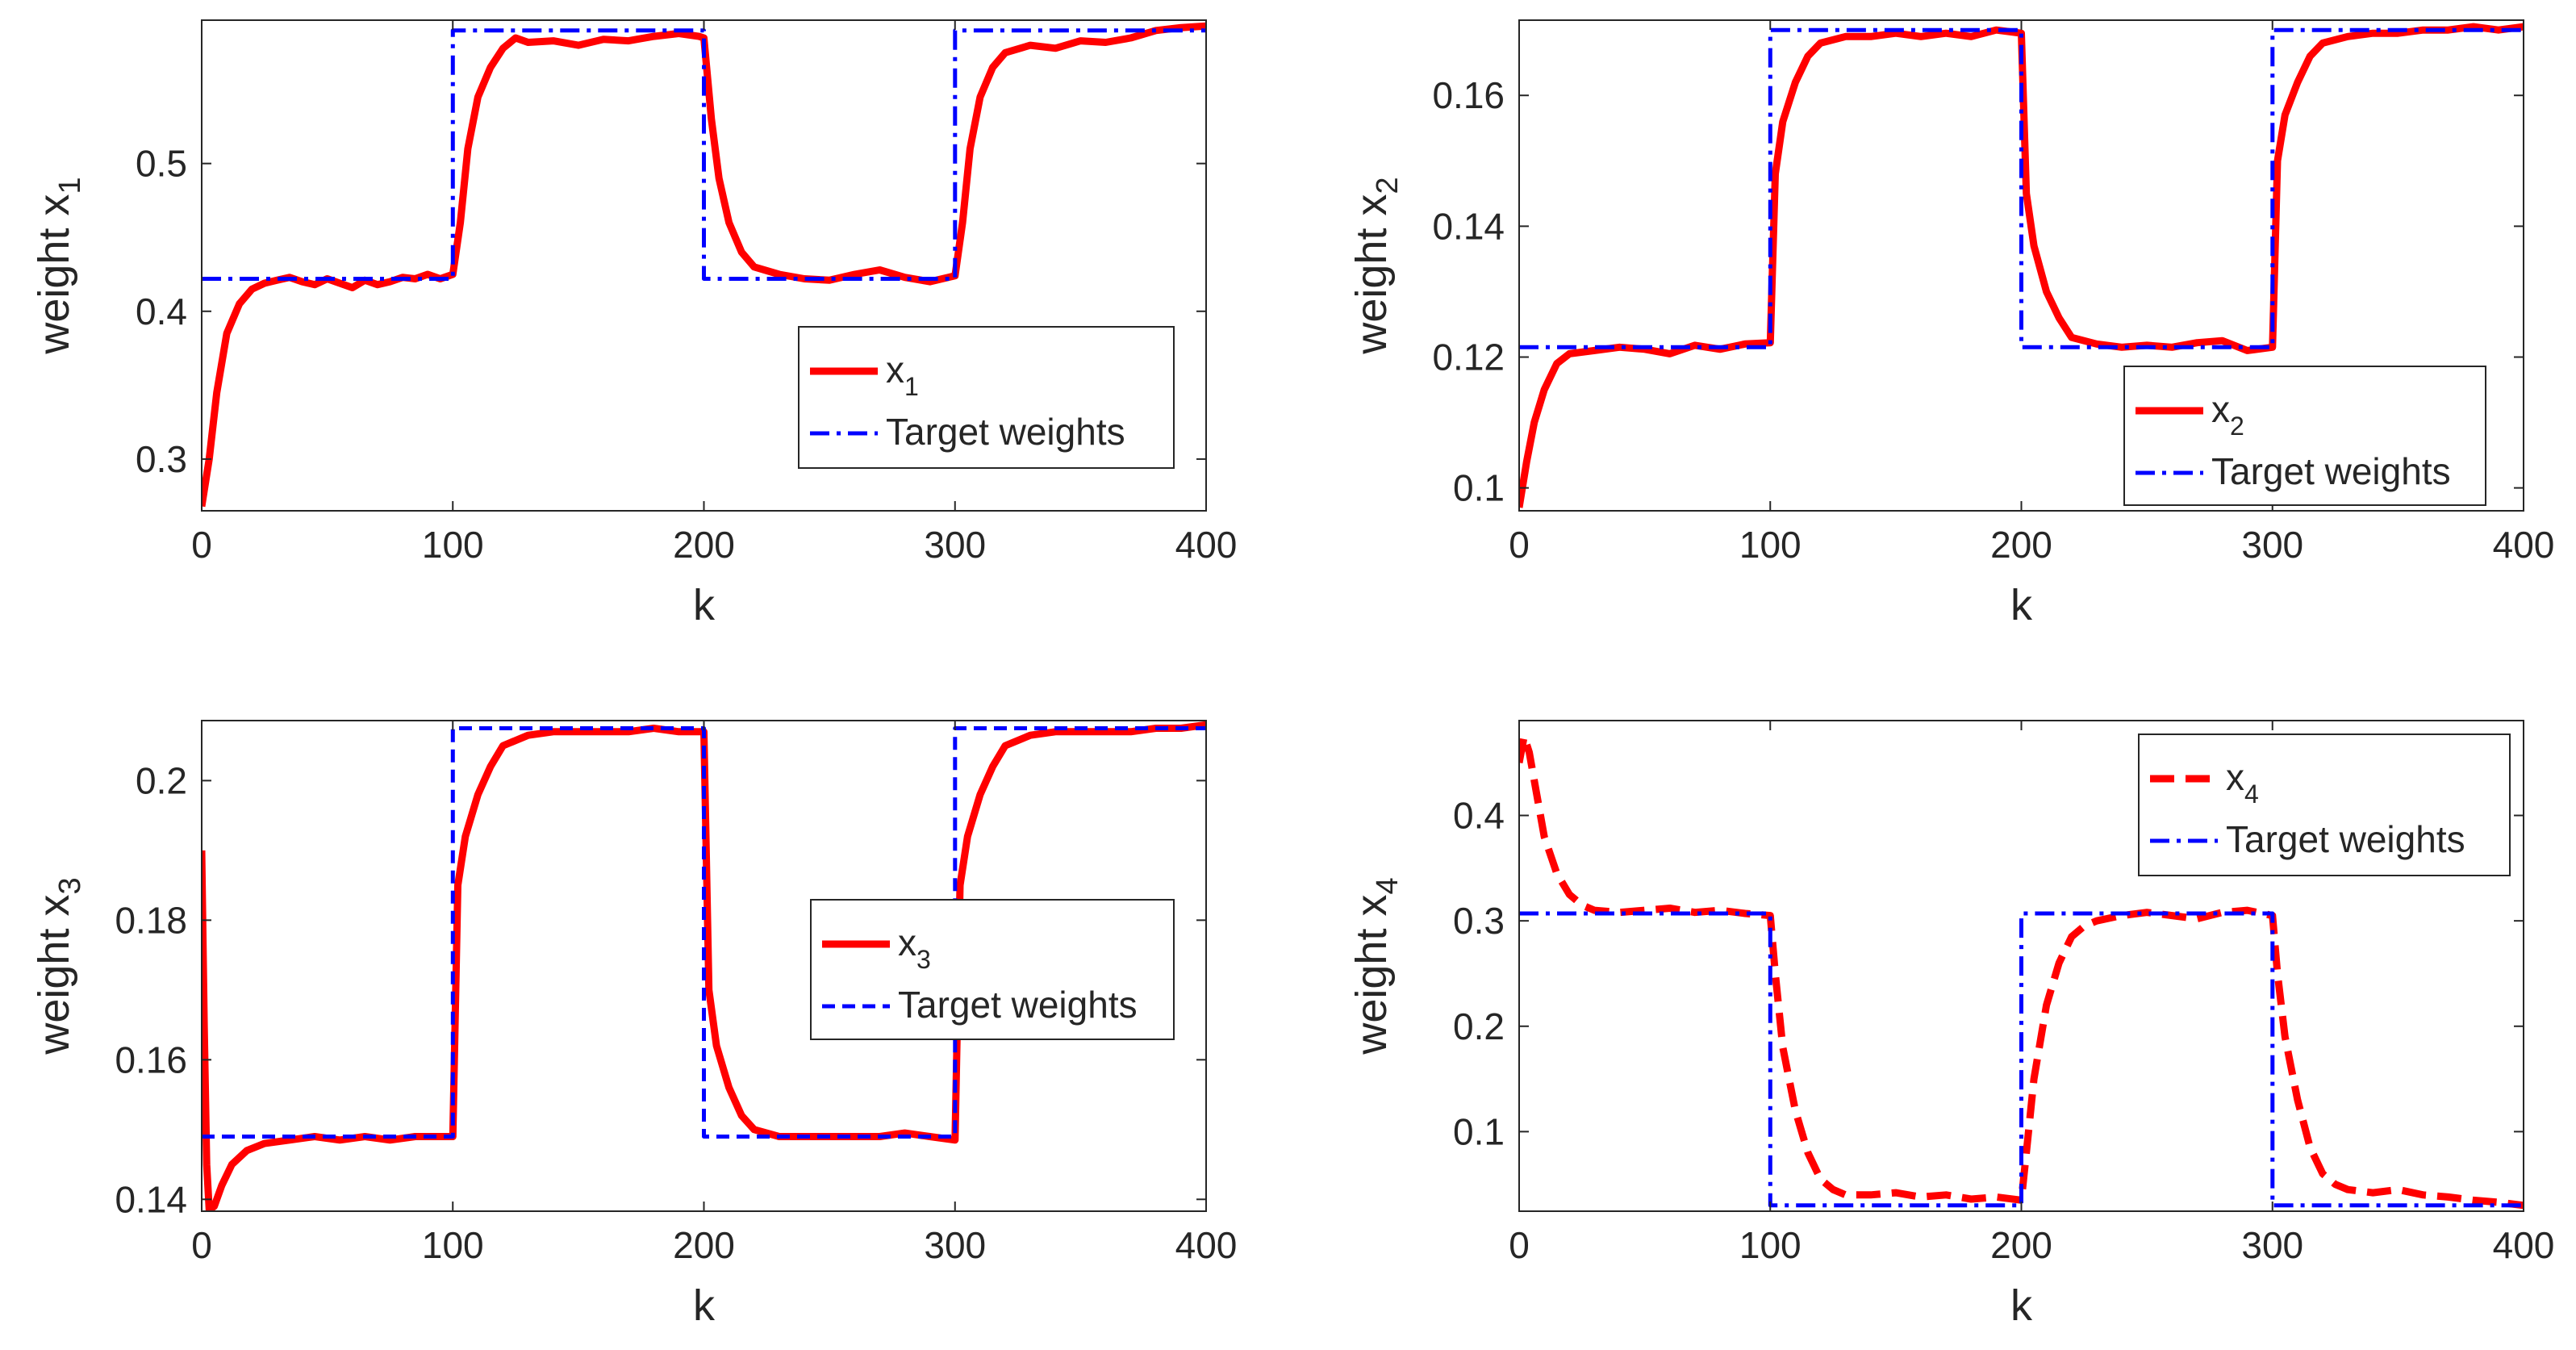 This screenshot has height=1350, width=2576. I want to click on y-tick-label: 0.12, so click(1468, 357).